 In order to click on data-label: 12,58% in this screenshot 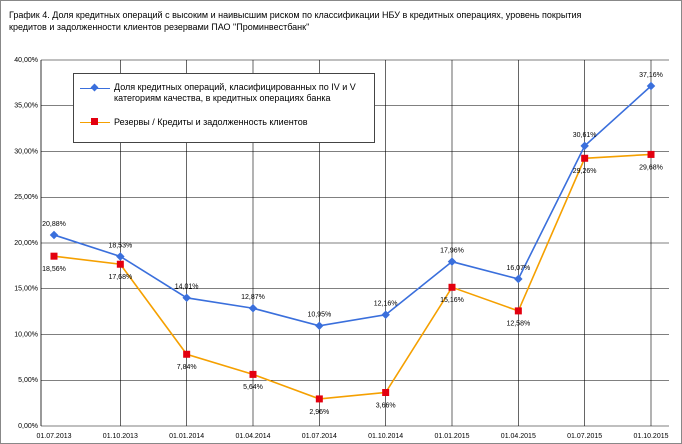, I will do `click(518, 324)`.